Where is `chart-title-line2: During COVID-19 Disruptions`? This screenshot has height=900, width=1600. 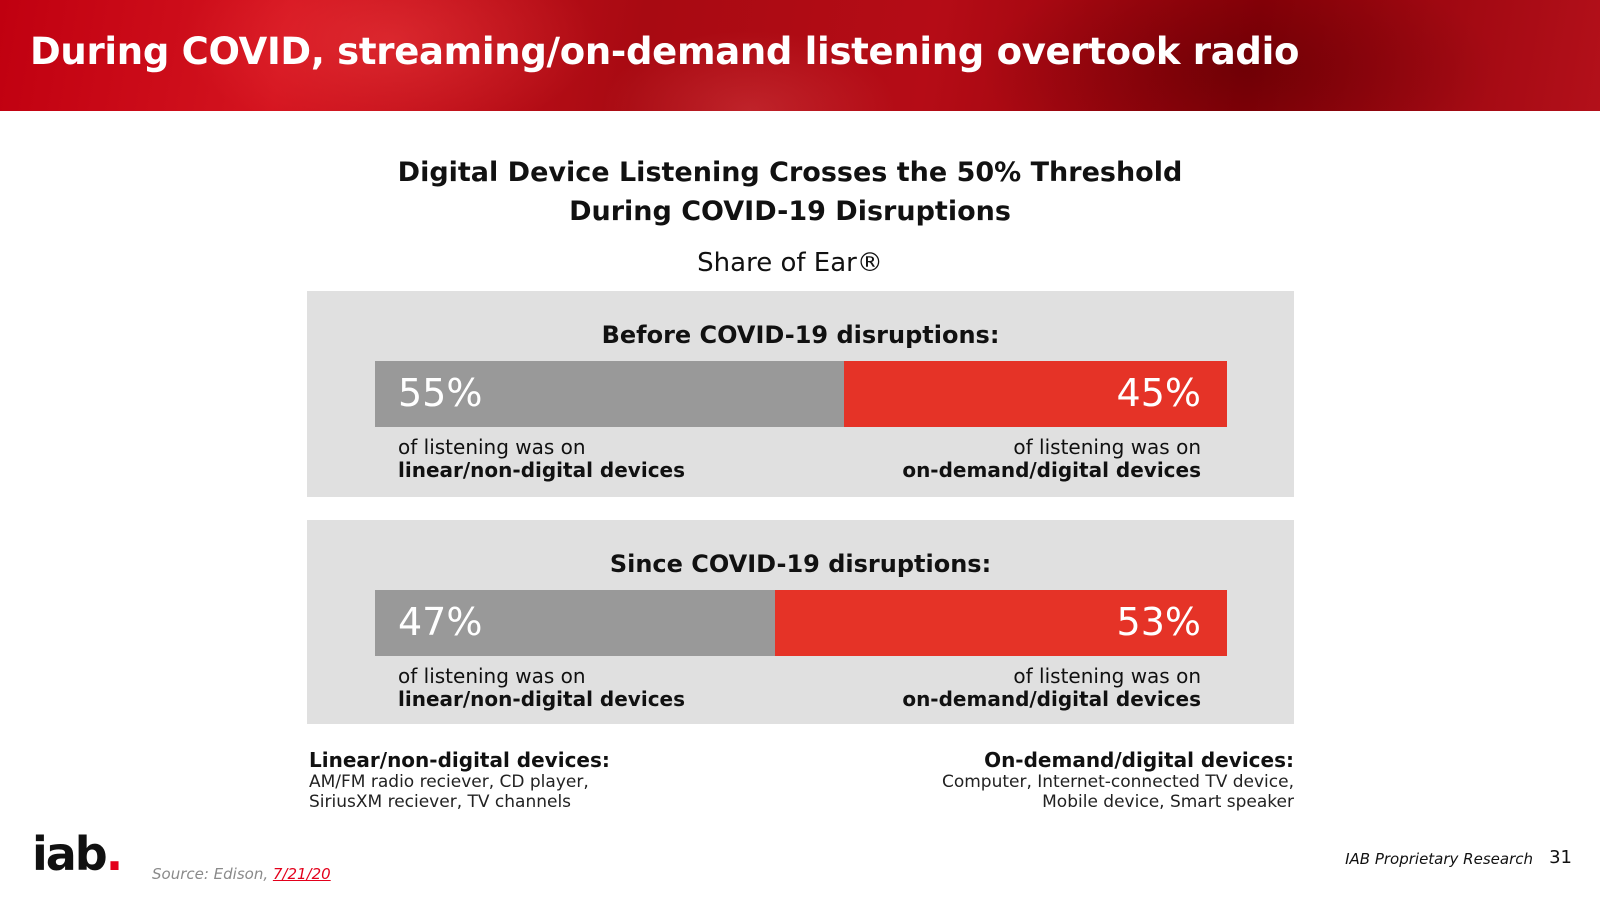 chart-title-line2: During COVID-19 Disruptions is located at coordinates (790, 211).